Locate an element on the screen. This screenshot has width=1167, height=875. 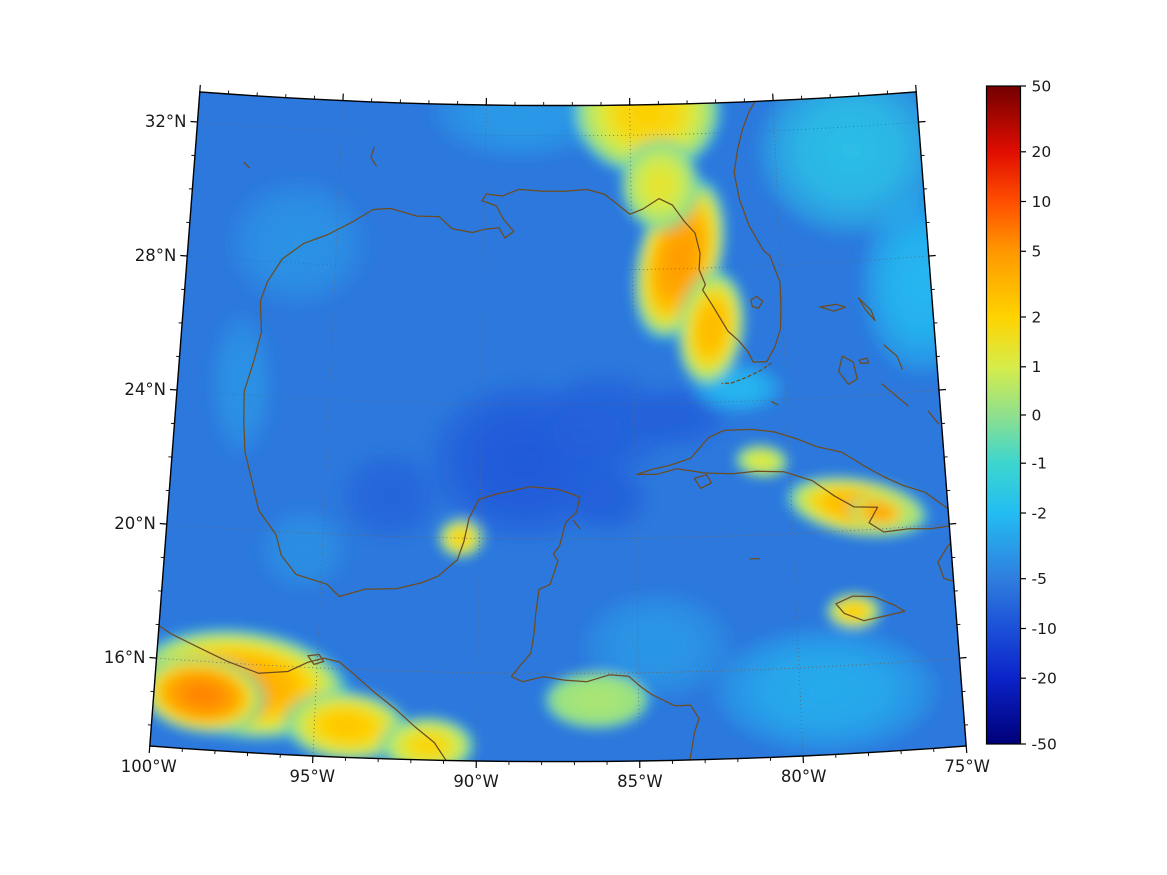
latitude-tick-labels: 32°N 28°N 24°N 20°N 16°N is located at coordinates (145, 389).